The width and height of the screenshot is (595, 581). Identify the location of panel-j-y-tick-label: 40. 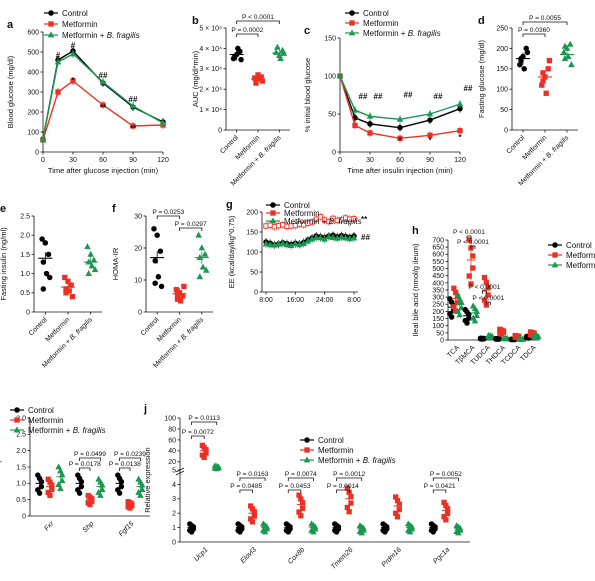
(172, 451).